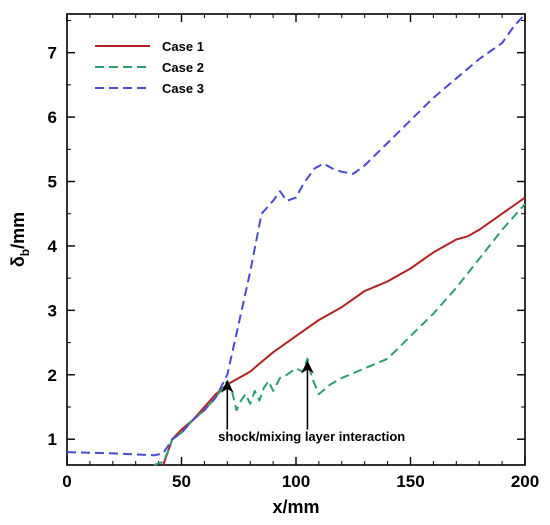  Describe the element at coordinates (525, 481) in the screenshot. I see `x-tick-label: 200` at that location.